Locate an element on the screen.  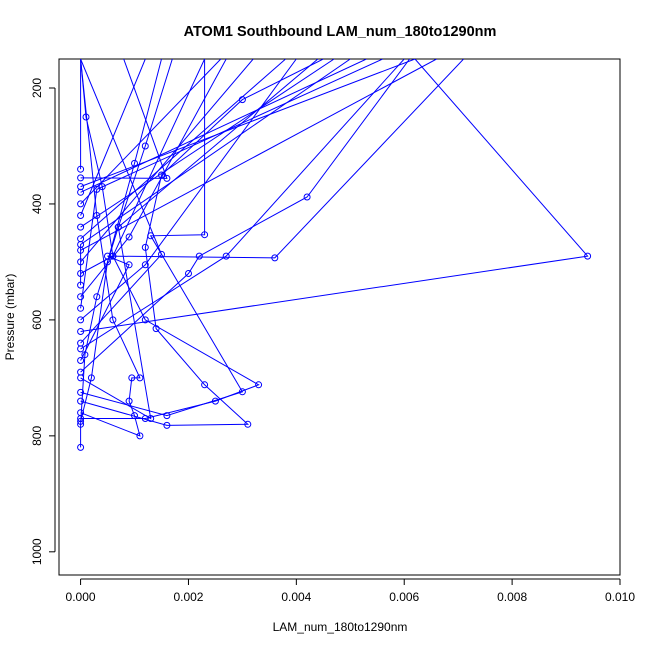
y-tick-label: 800 is located at coordinates (37, 436).